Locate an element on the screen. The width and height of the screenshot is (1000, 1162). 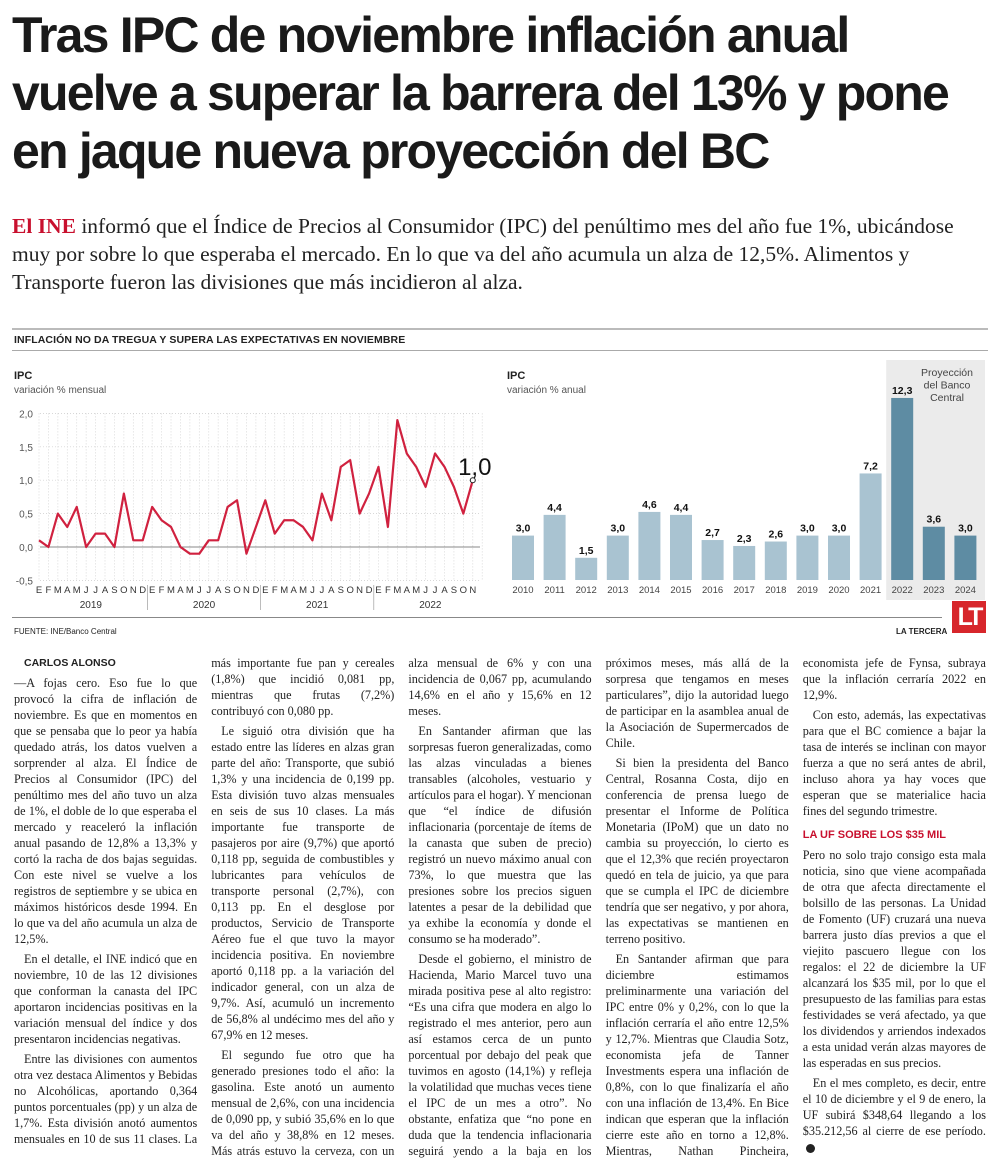
x-year-label: 2021 is located at coordinates (317, 605).